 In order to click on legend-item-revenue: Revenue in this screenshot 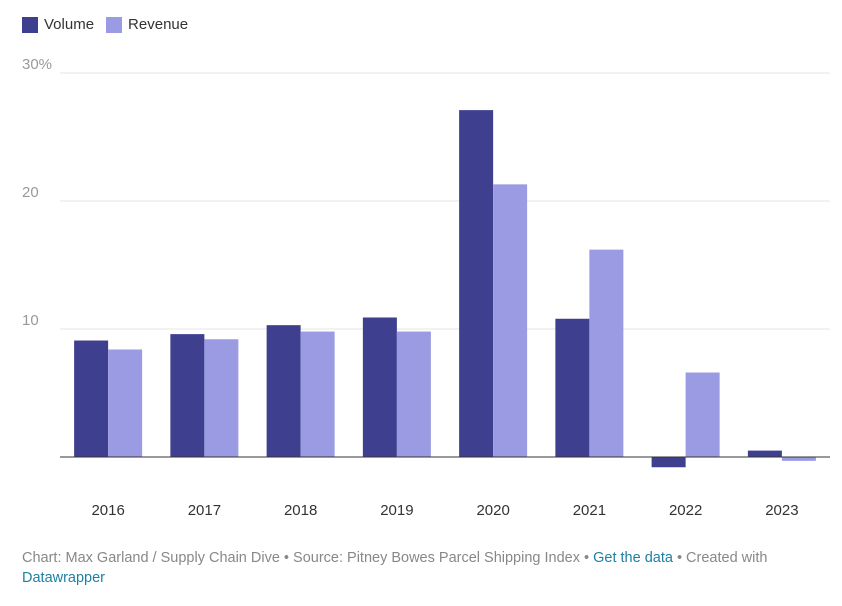, I will do `click(147, 24)`.